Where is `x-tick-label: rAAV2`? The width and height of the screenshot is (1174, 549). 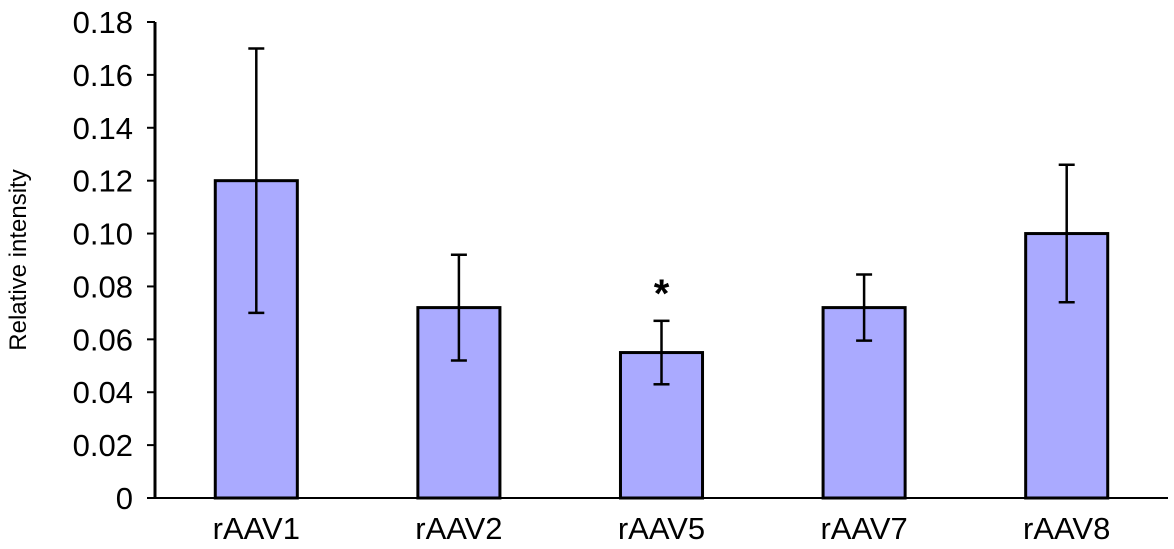
x-tick-label: rAAV2 is located at coordinates (458, 528).